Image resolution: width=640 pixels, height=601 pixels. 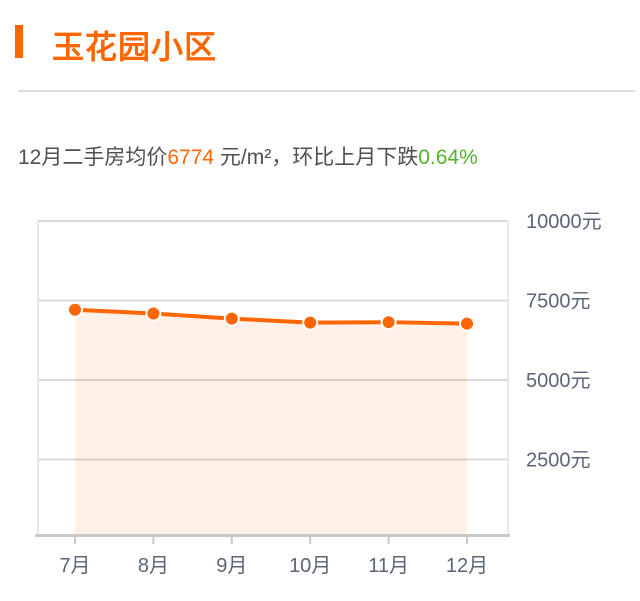 I want to click on title-accent-bar, so click(x=19, y=41).